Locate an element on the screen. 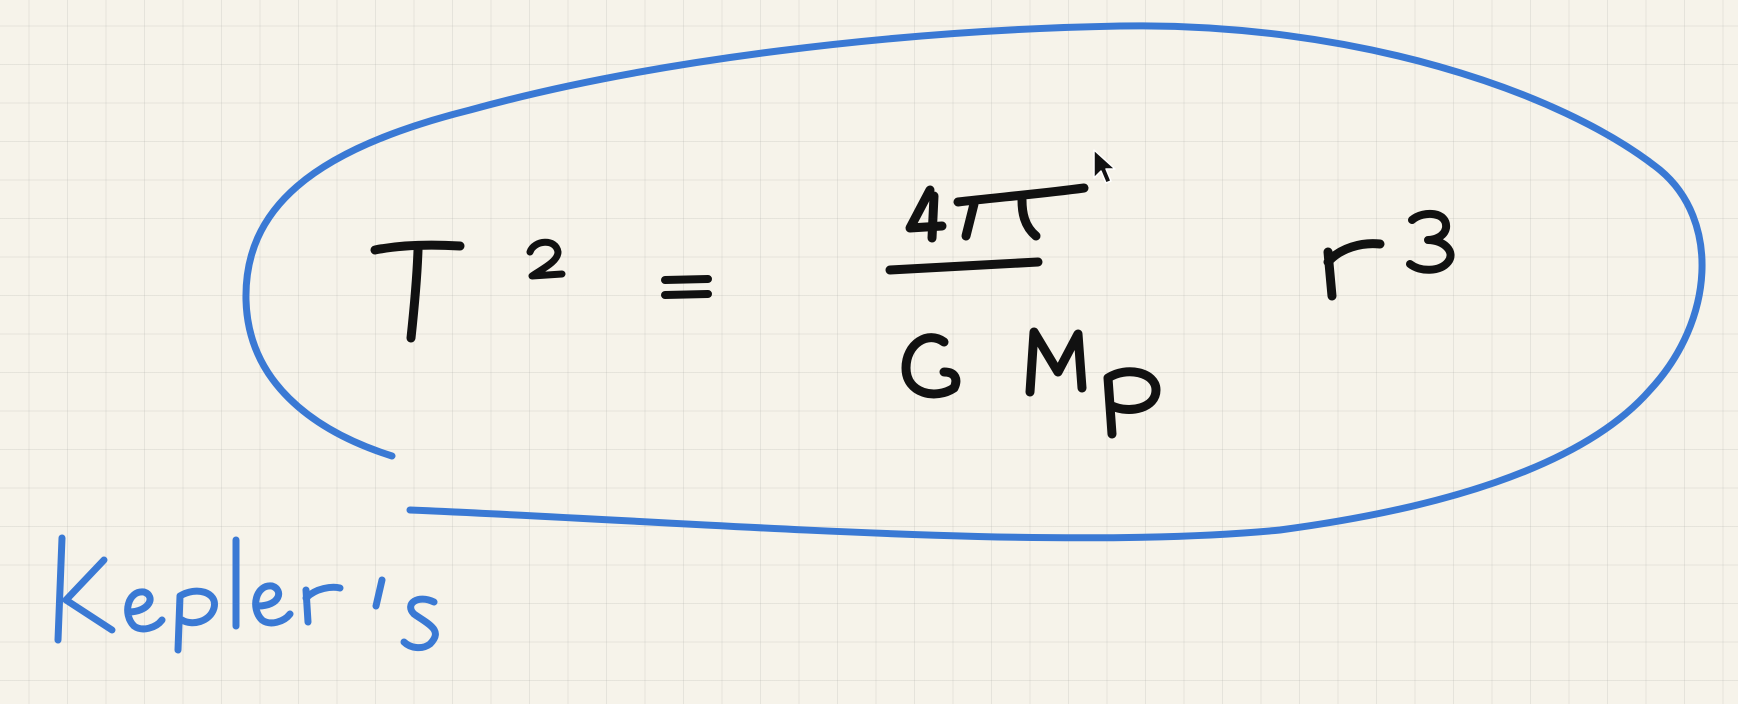 The image size is (1738, 704). symbol-r is located at coordinates (1354, 270).